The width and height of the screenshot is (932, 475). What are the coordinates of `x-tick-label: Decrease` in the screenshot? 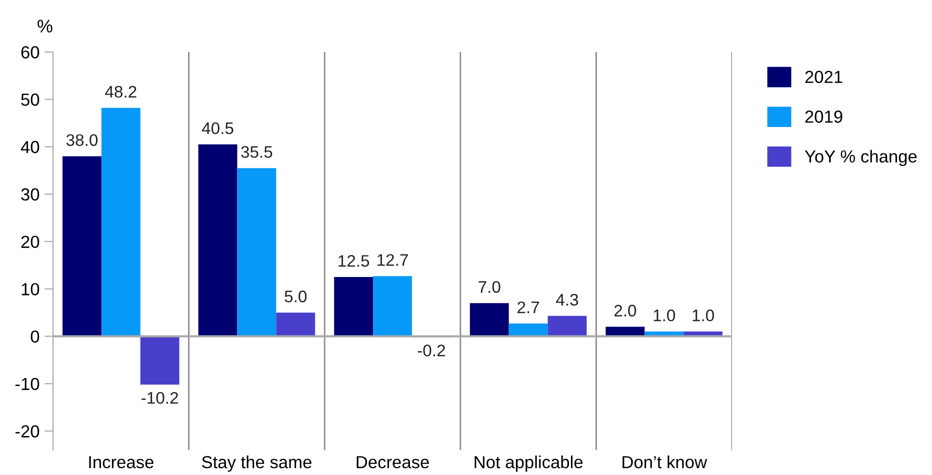 It's located at (392, 462).